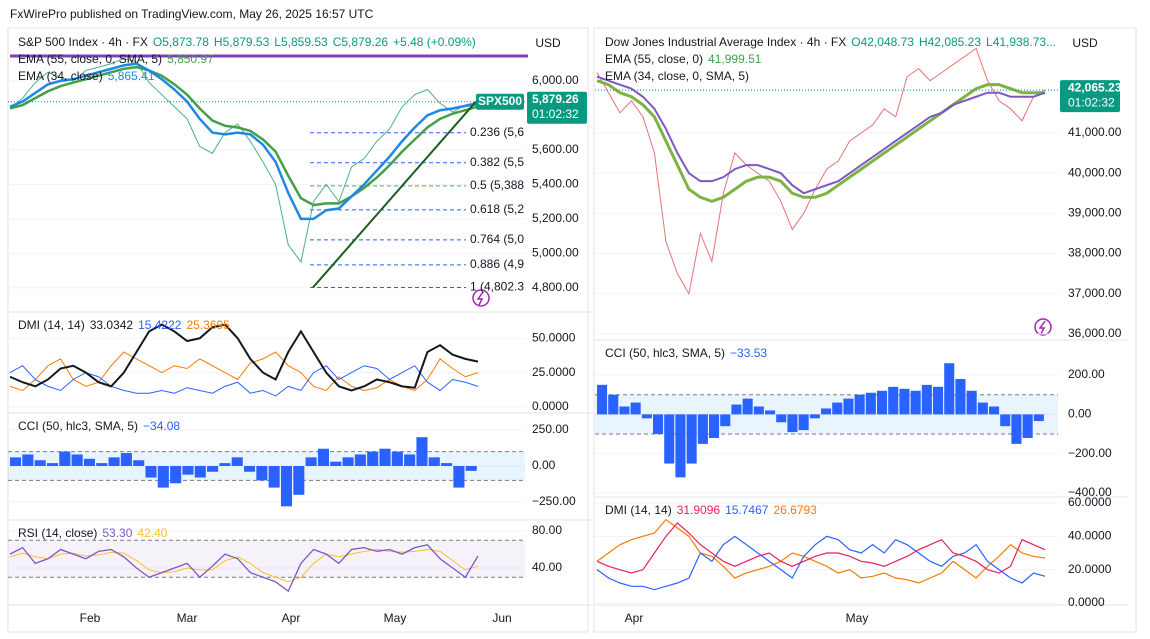  What do you see at coordinates (394, 194) in the screenshot?
I see `trendline` at bounding box center [394, 194].